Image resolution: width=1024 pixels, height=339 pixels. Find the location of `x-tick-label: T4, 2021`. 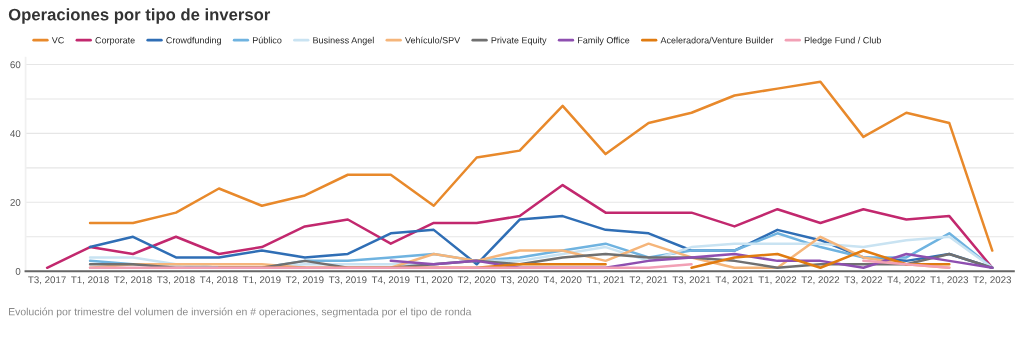

x-tick-label: T4, 2021 is located at coordinates (734, 280).